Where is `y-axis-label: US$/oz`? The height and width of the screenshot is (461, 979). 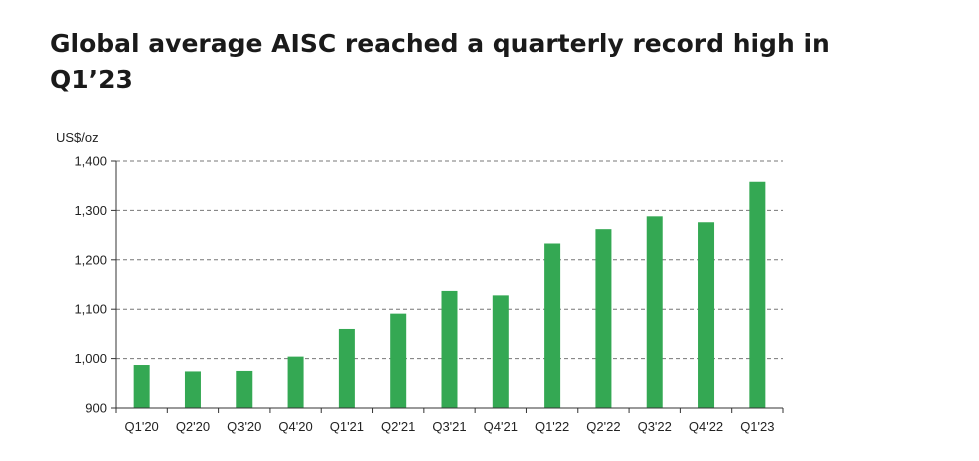
y-axis-label: US$/oz is located at coordinates (77, 137).